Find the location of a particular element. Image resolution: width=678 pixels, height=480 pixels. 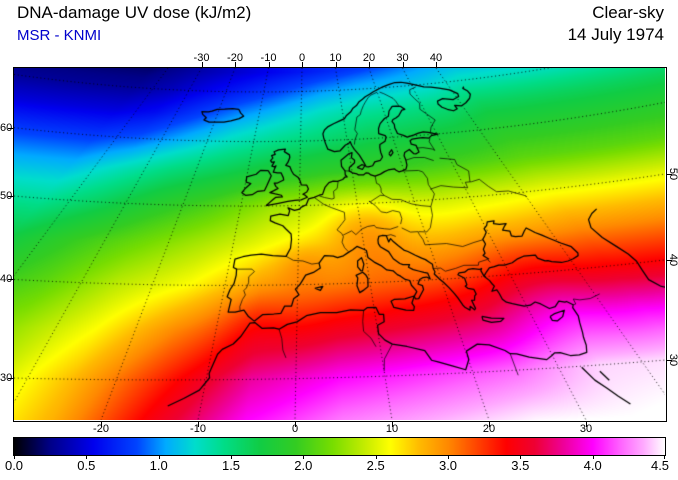

colorbar-tick-label: 3.5 is located at coordinates (520, 465).